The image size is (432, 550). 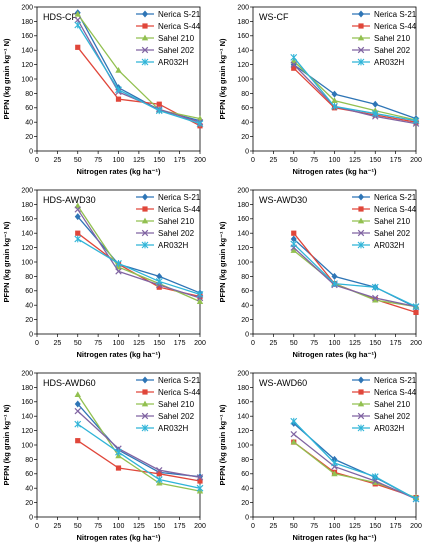 What do you see at coordinates (245, 277) in the screenshot?
I see `y-tick-label: 80` at bounding box center [245, 277].